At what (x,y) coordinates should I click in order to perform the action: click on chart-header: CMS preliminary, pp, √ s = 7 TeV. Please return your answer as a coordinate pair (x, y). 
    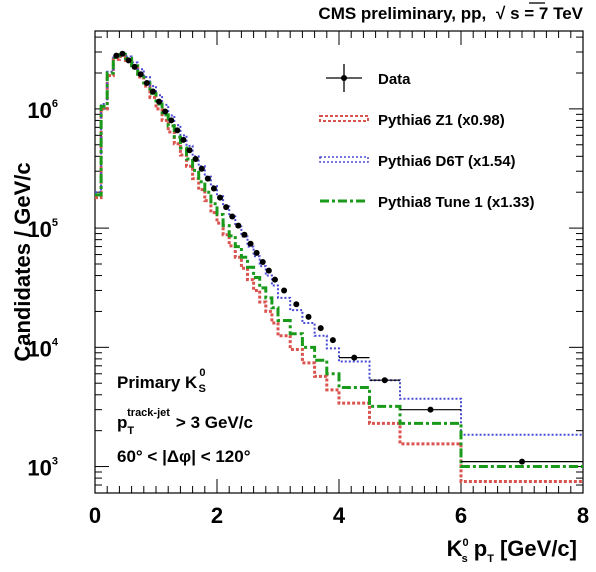
    Looking at the image, I should click on (451, 12).